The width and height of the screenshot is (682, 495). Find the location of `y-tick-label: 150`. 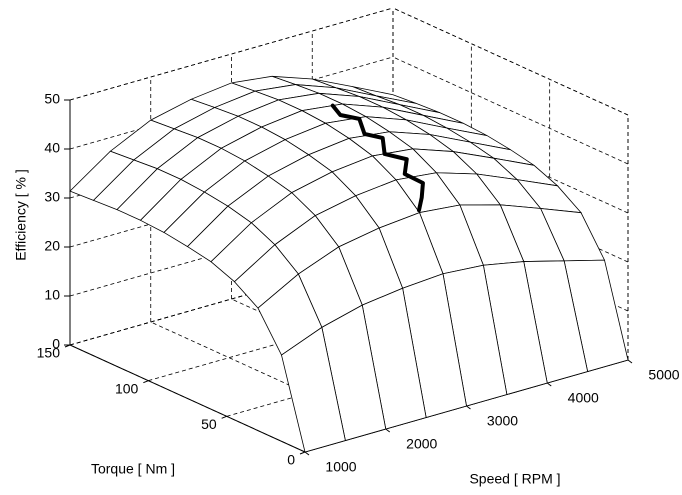

y-tick-label: 150 is located at coordinates (49, 353).